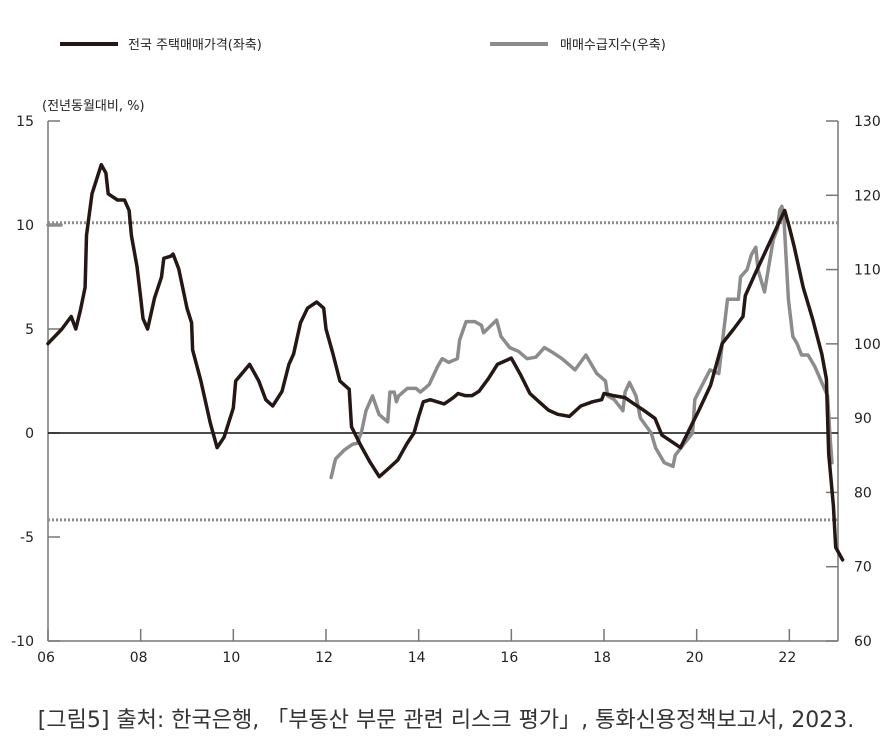  What do you see at coordinates (613, 45) in the screenshot?
I see `legend-label-supply-demand: 매매수급지수(우축)` at bounding box center [613, 45].